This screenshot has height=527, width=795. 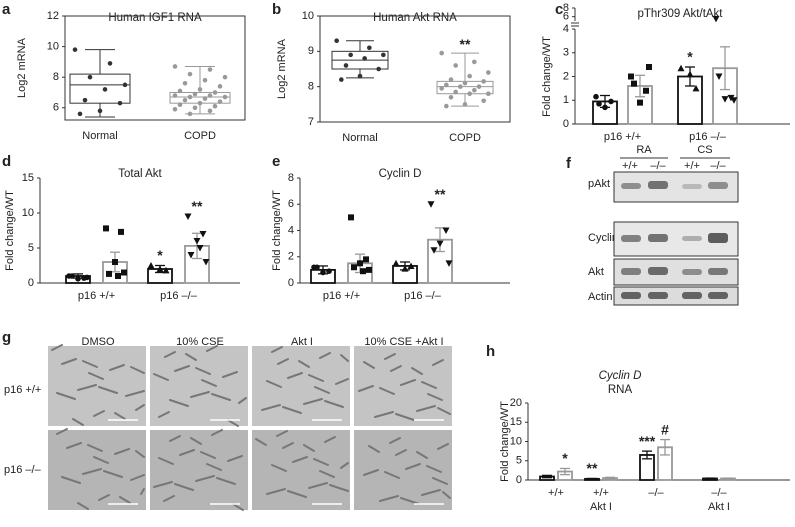 What do you see at coordinates (599, 184) in the screenshot?
I see `protein-label: pAkt` at bounding box center [599, 184].